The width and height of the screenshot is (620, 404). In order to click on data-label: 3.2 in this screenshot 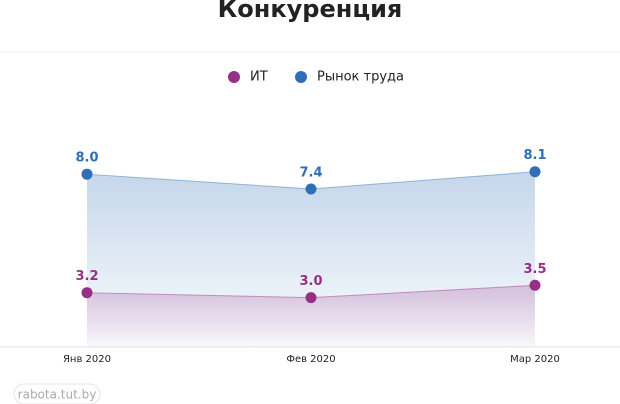, I will do `click(86, 276)`.